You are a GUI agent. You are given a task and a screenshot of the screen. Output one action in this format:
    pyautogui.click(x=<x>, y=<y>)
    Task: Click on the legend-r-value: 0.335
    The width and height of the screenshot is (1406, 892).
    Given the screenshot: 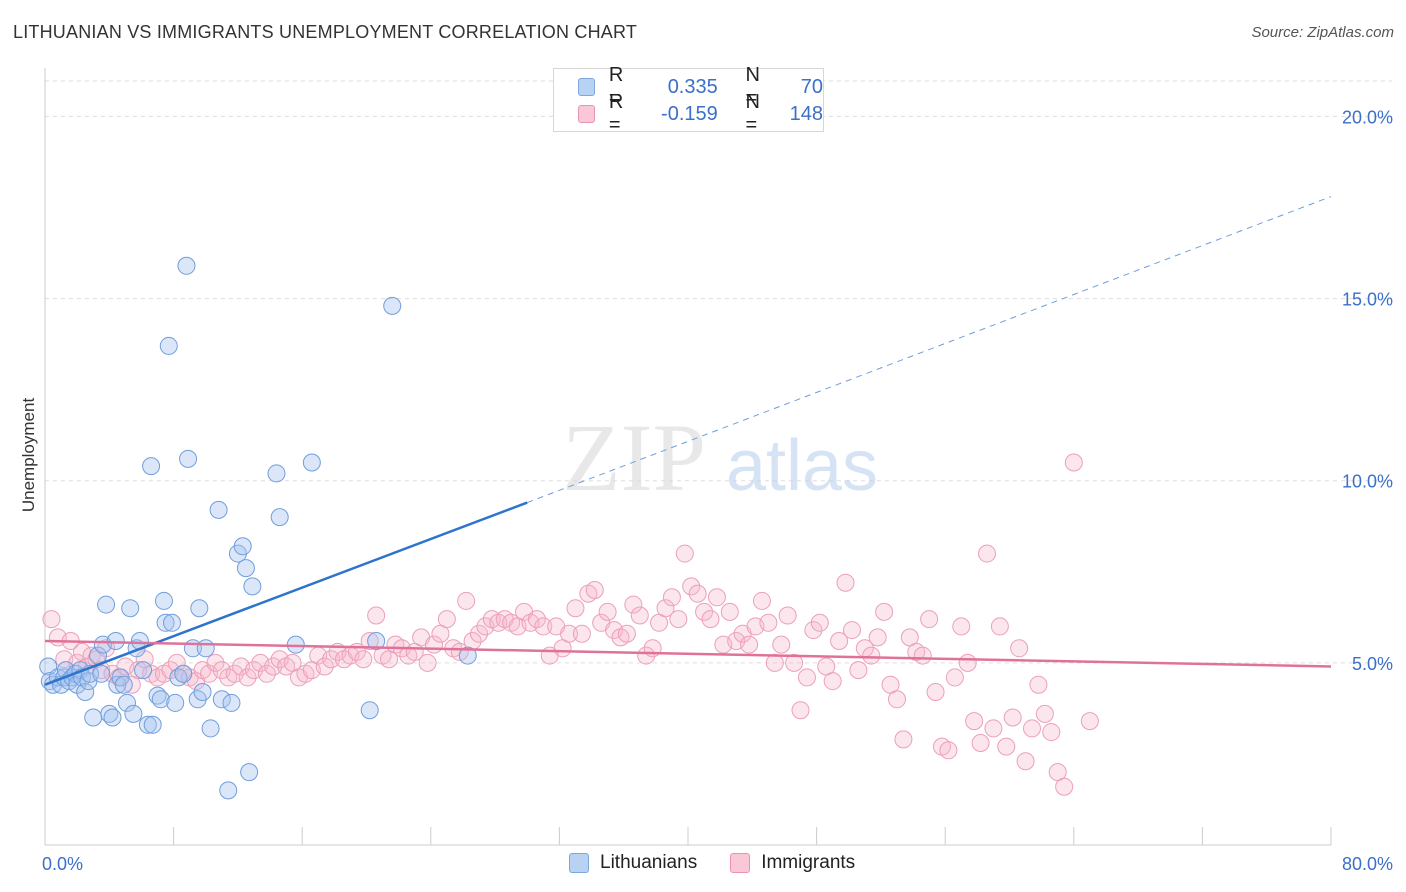 What is the action you would take?
    pyautogui.click(x=692, y=86)
    